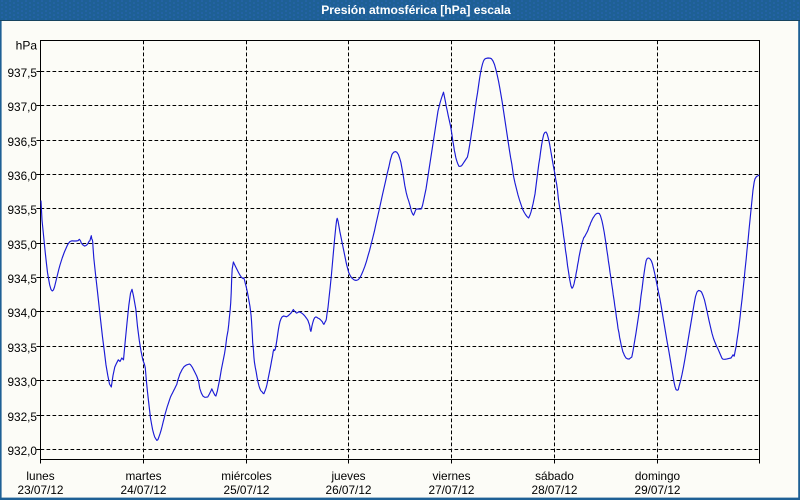  Describe the element at coordinates (40, 476) in the screenshot. I see `svg-text: lunes` at that location.